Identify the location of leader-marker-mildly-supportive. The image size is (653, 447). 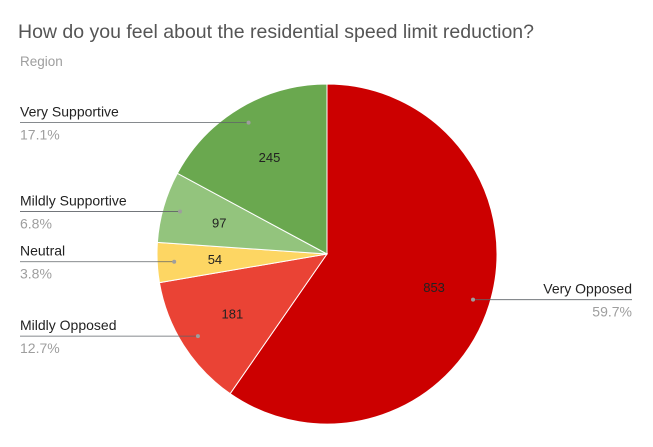
(180, 211).